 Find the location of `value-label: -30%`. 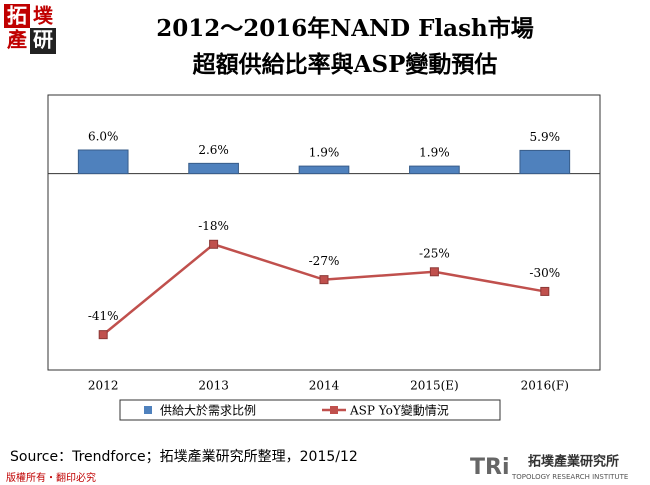

value-label: -30% is located at coordinates (544, 273).